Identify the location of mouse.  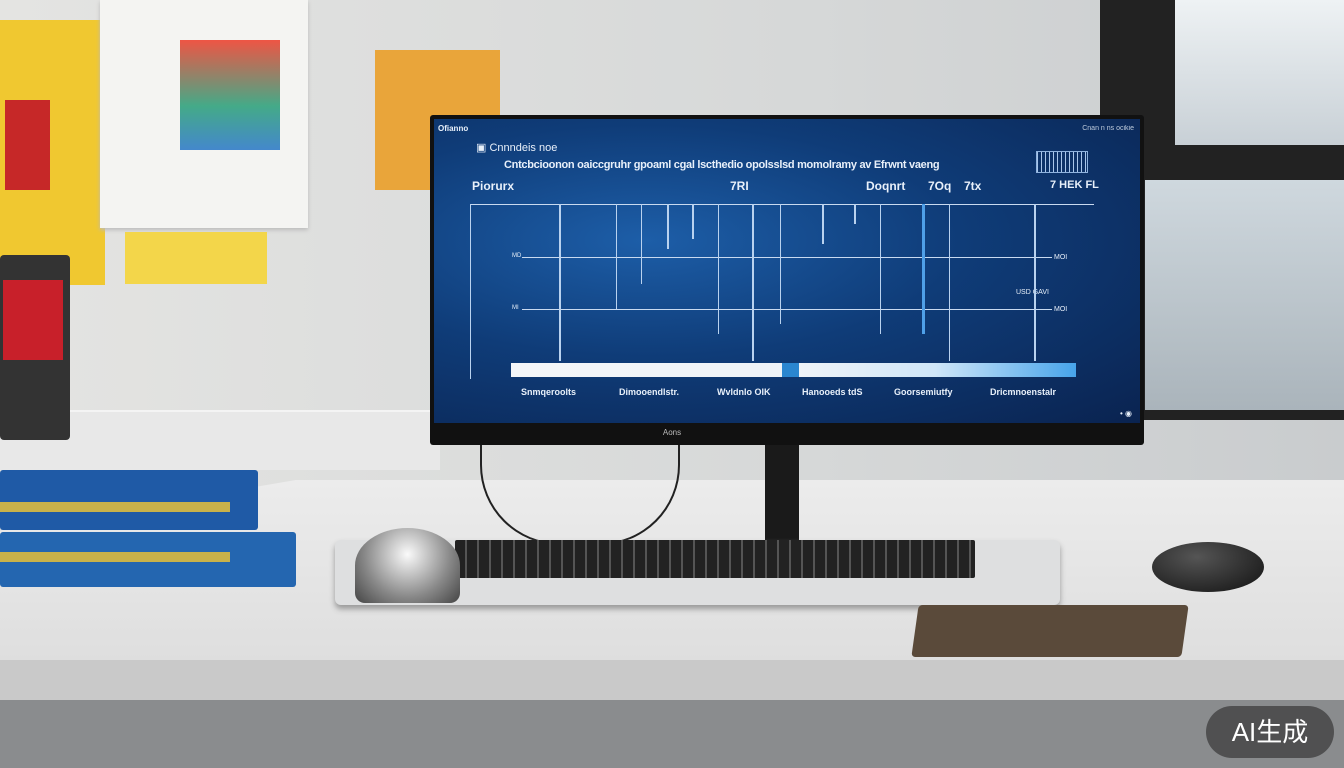
(1208, 567).